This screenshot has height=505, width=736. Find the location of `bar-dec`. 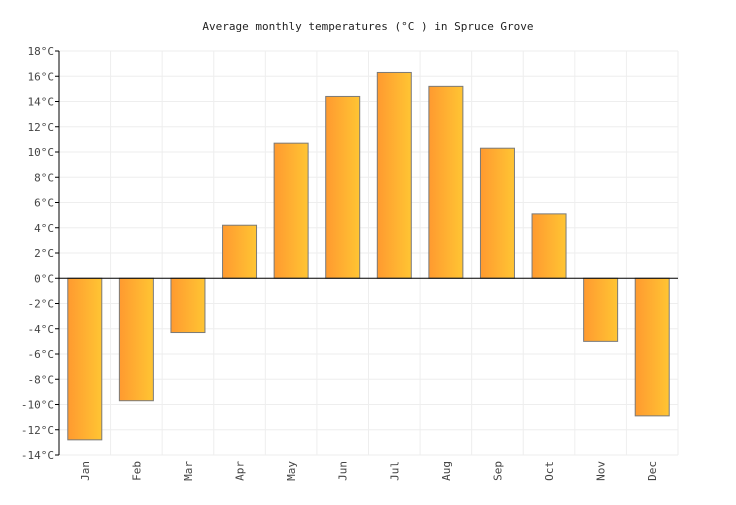

bar-dec is located at coordinates (652, 347).